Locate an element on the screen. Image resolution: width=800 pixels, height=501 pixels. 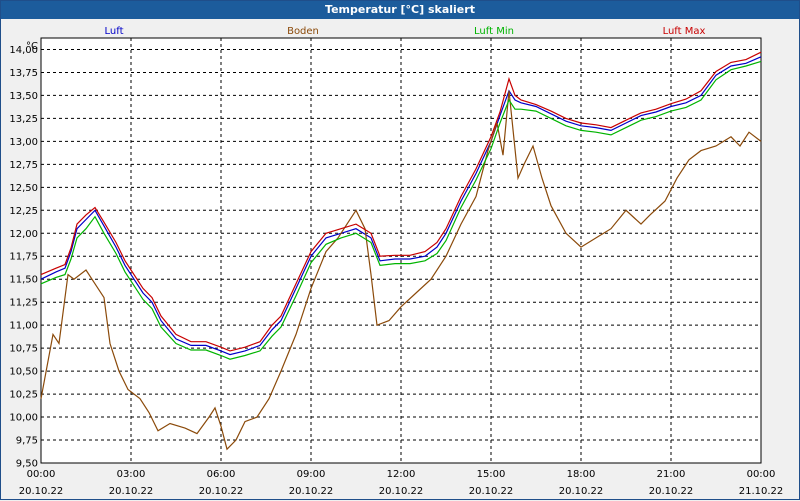
x-tick-time: 09:00 is located at coordinates (311, 474).